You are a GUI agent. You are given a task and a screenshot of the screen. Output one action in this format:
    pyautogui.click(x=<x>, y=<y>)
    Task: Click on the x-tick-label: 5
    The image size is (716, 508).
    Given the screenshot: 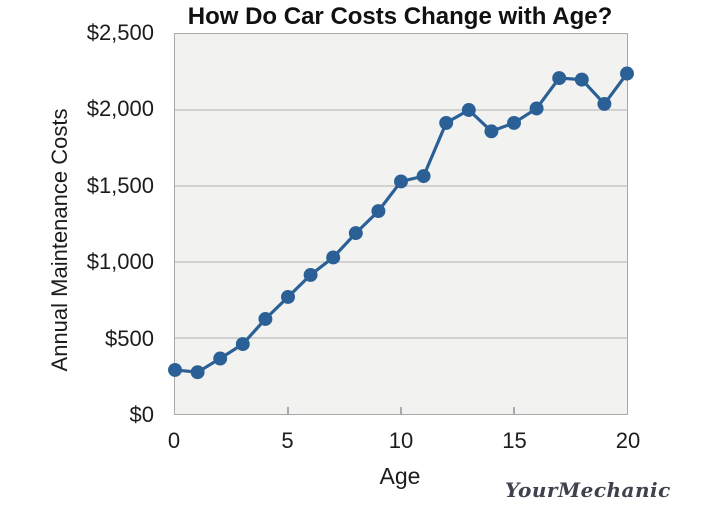 What is the action you would take?
    pyautogui.click(x=287, y=440)
    